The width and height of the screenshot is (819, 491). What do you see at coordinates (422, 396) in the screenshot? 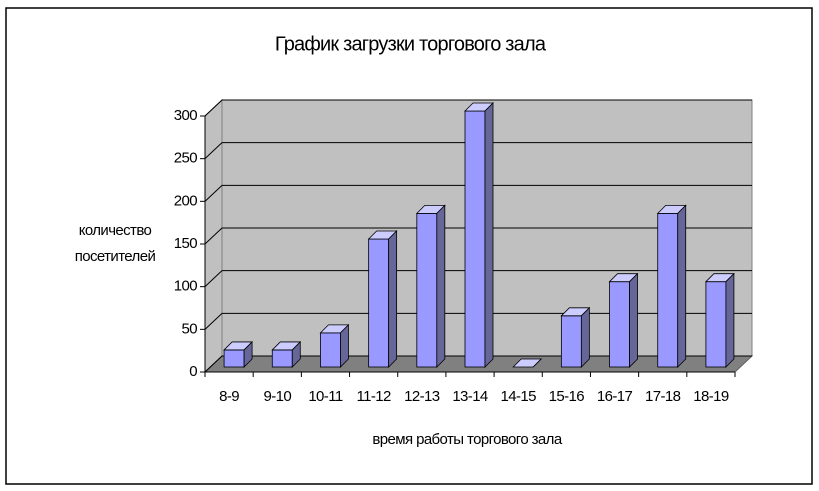
I see `x-tick-label: 12-13` at bounding box center [422, 396].